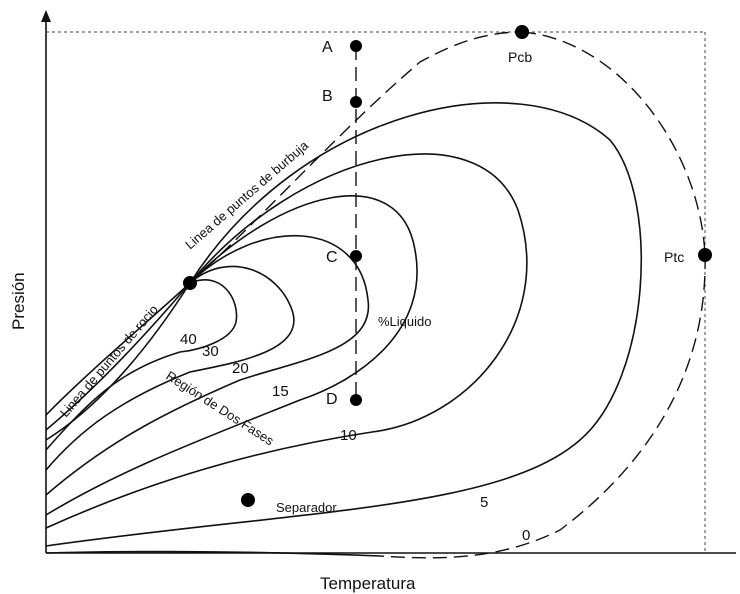 Image resolution: width=740 pixels, height=594 pixels. I want to click on quality-label-5: 5, so click(484, 502).